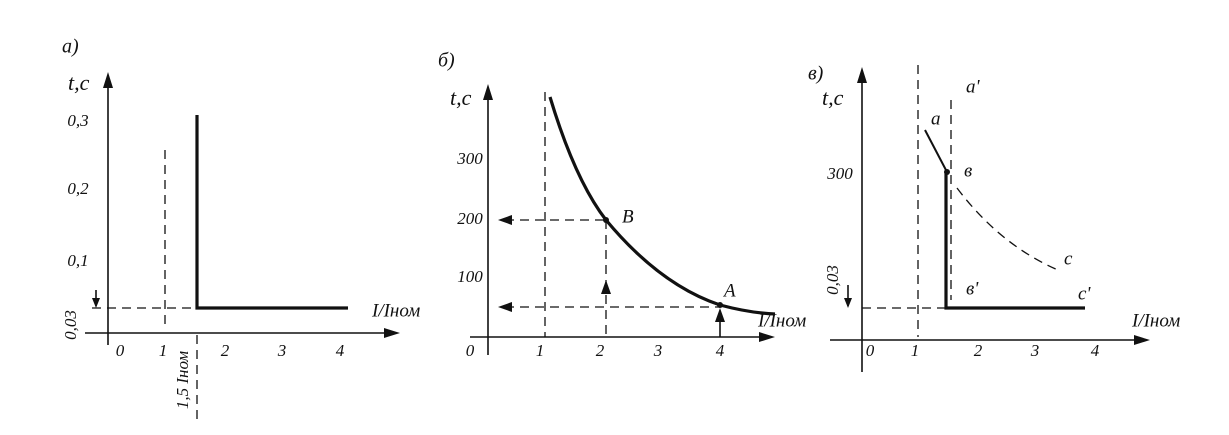  Describe the element at coordinates (271, 212) in the screenshot. I see `characteristic` at that location.